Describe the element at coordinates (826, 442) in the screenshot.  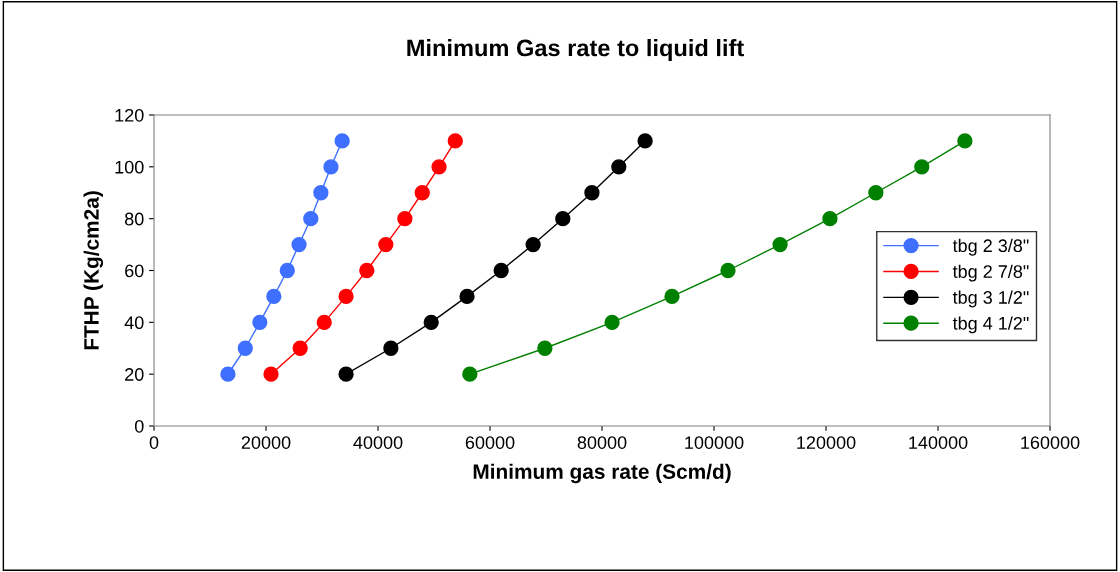
I see `x-tick-label: 120000` at that location.